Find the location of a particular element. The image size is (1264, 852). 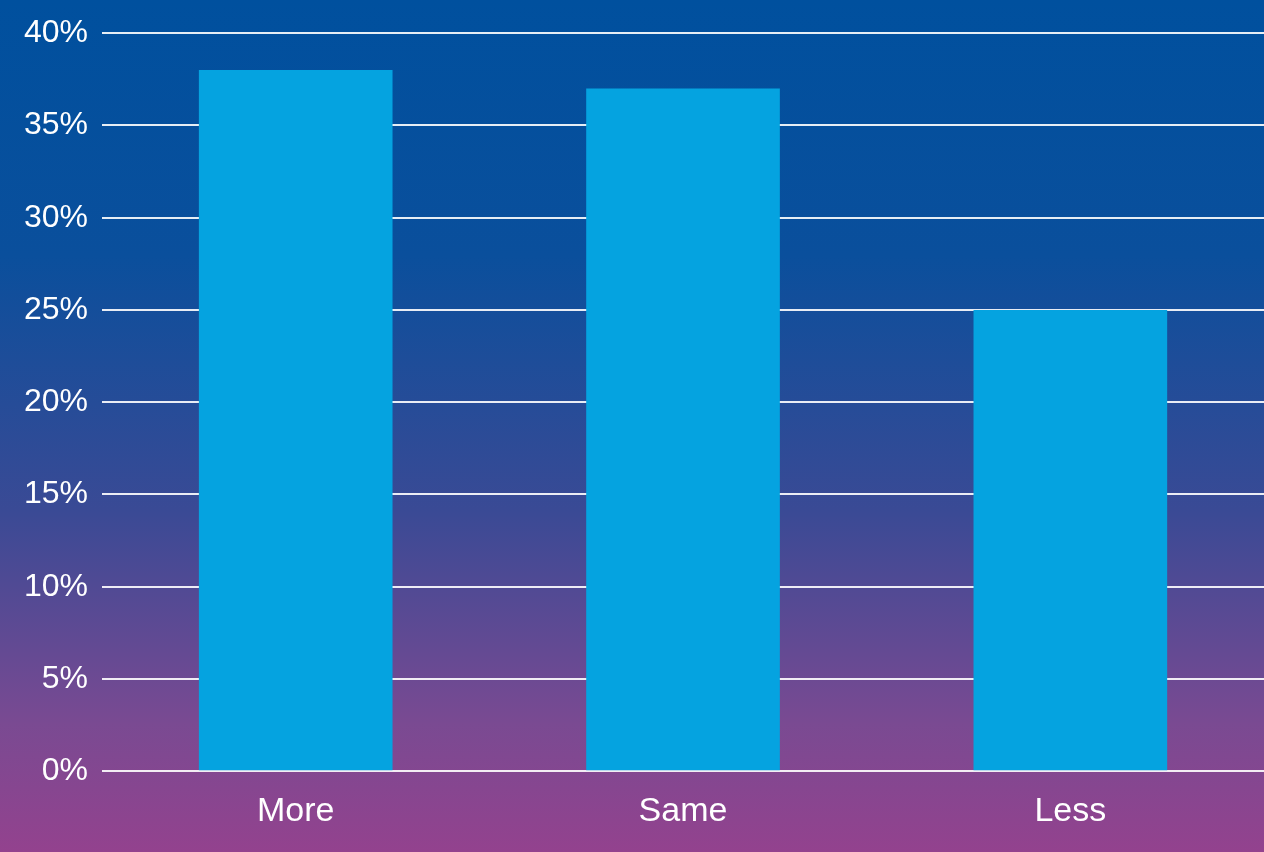

y-tick-label: 35% is located at coordinates (56, 123).